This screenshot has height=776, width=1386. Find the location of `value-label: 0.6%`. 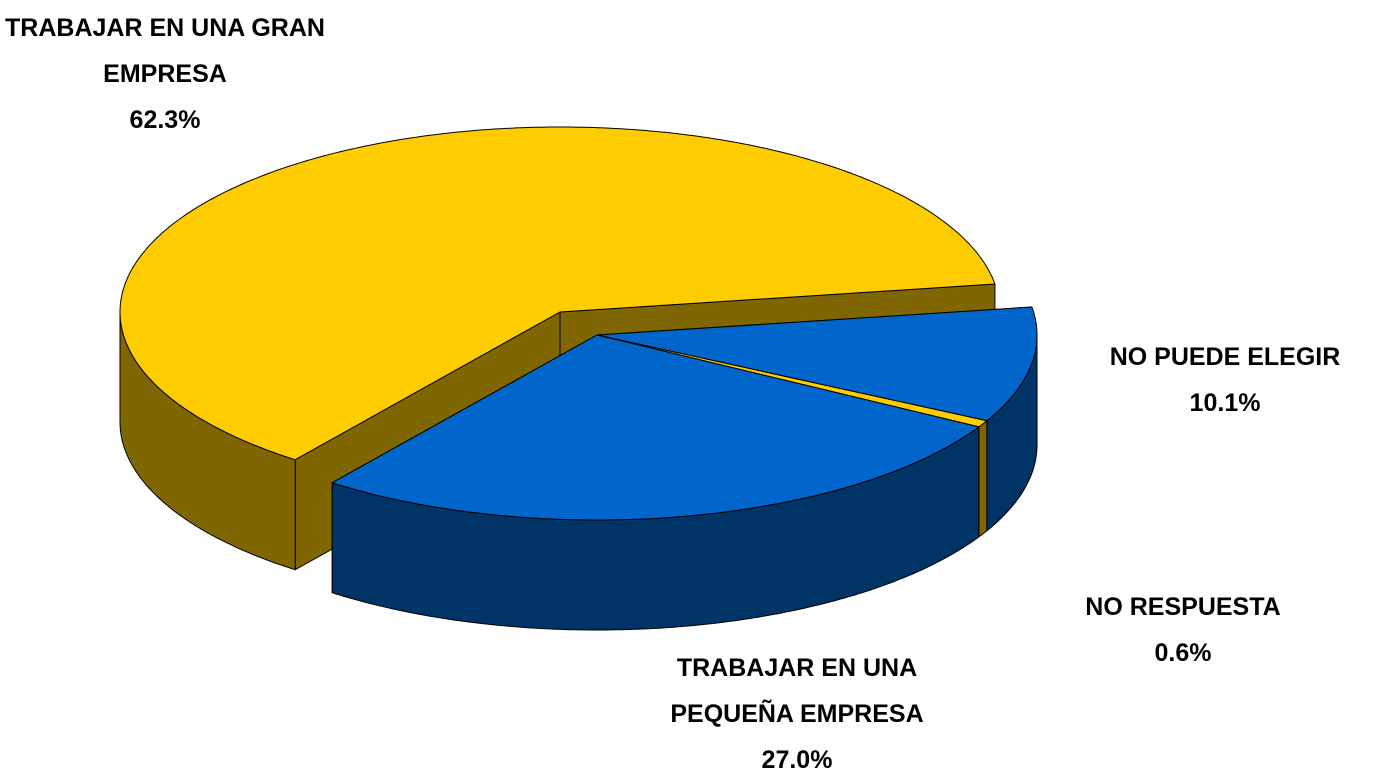

value-label: 0.6% is located at coordinates (1183, 653).